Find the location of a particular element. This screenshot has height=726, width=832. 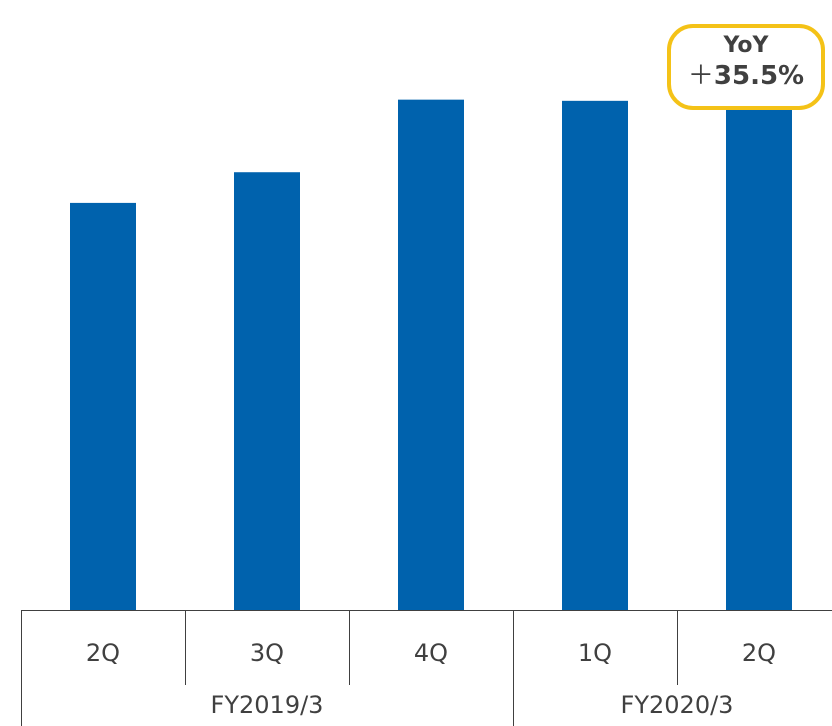

yoy-callout-value: 35.5% is located at coordinates (759, 76).